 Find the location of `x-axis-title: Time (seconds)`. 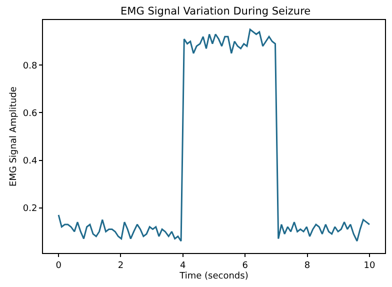

x-axis-title: Time (seconds) is located at coordinates (213, 277).